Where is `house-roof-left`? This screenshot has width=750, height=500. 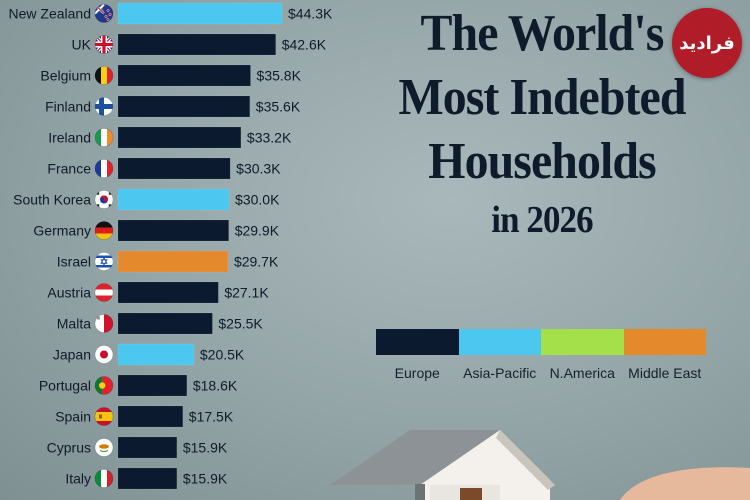
house-roof-left is located at coordinates (415, 457).